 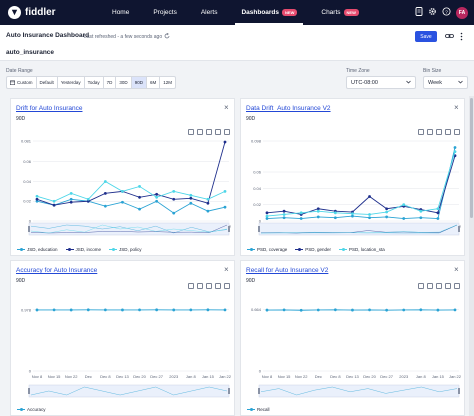 I want to click on range-7d: 7D, so click(x=110, y=82).